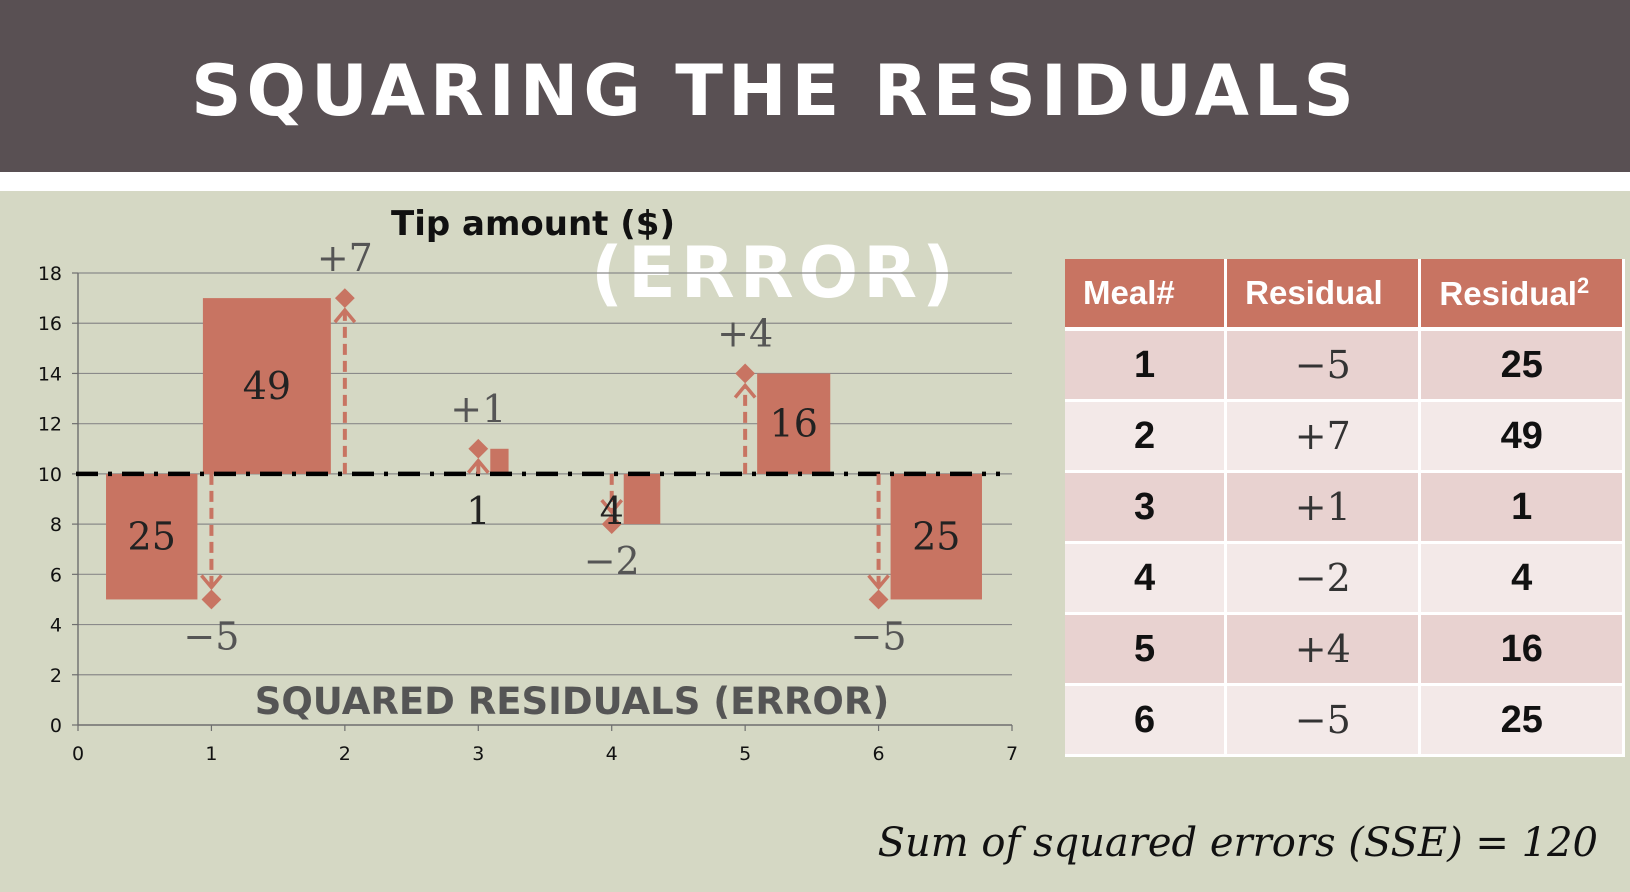 The width and height of the screenshot is (1630, 892). What do you see at coordinates (572, 701) in the screenshot?
I see `squared-residuals-caption: SQUARED RESIDUALS (ERROR)` at bounding box center [572, 701].